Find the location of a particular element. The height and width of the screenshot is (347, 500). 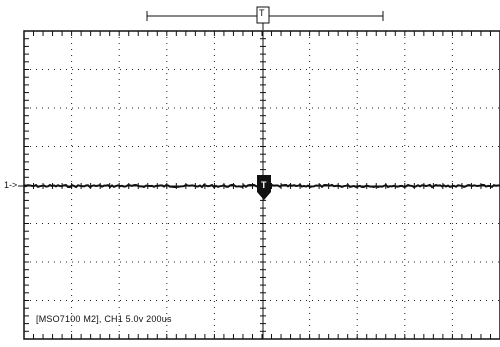

status-readout: [MSO7100 M2], CH1 5.0v 200us is located at coordinates (104, 319).